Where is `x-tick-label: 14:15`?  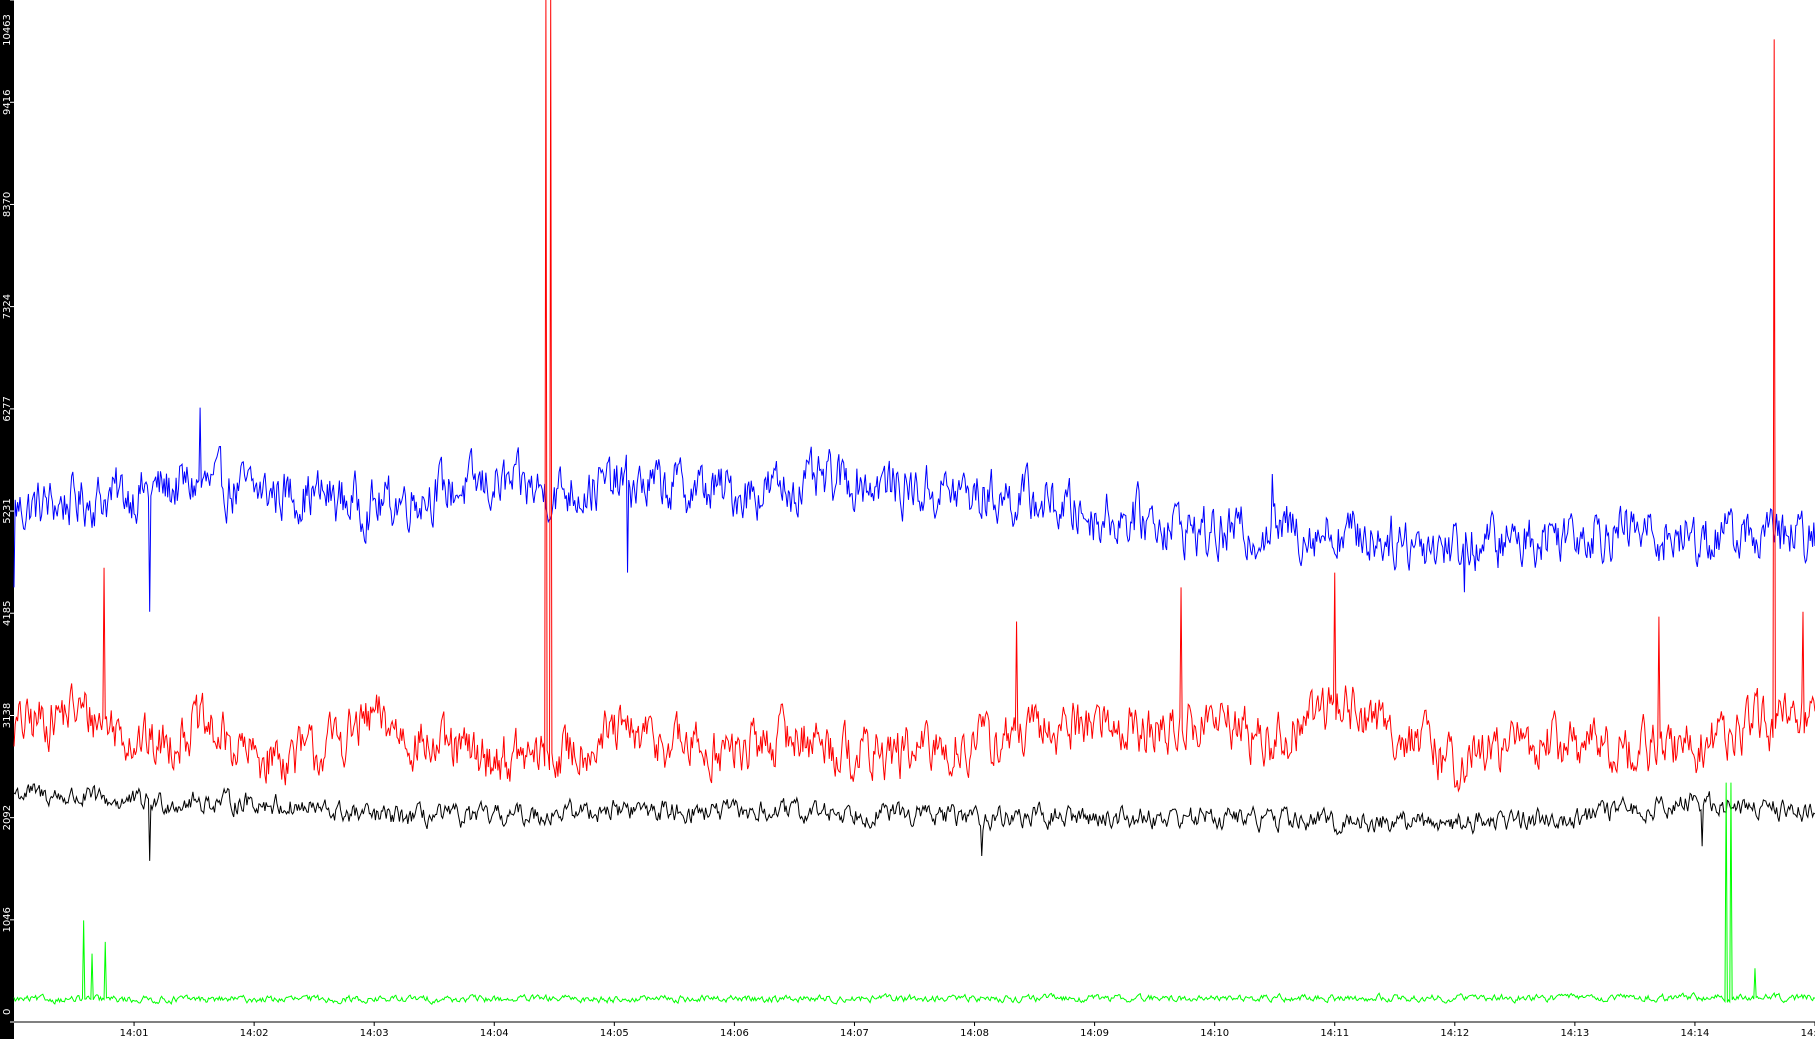
x-tick-label: 14:15 is located at coordinates (1808, 1033).